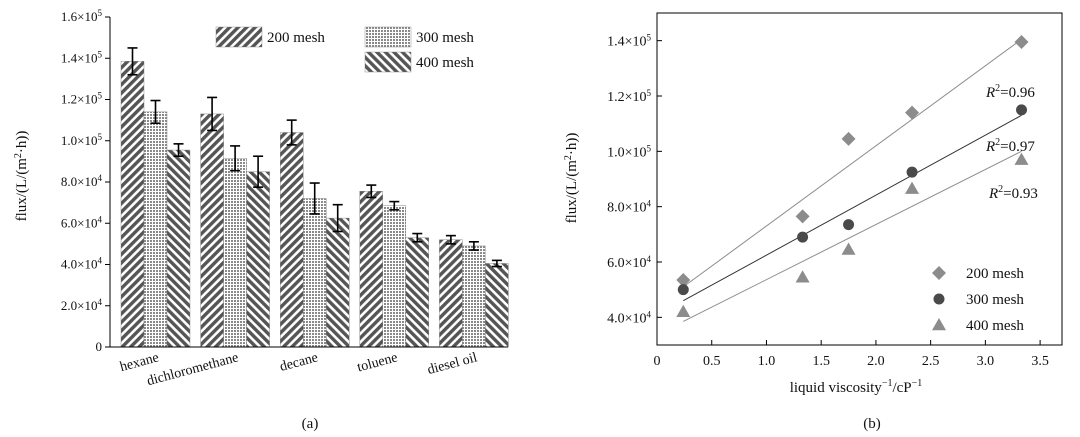  I want to click on x-axis-label: liquid viscosity−1/cP−1, so click(856, 387).